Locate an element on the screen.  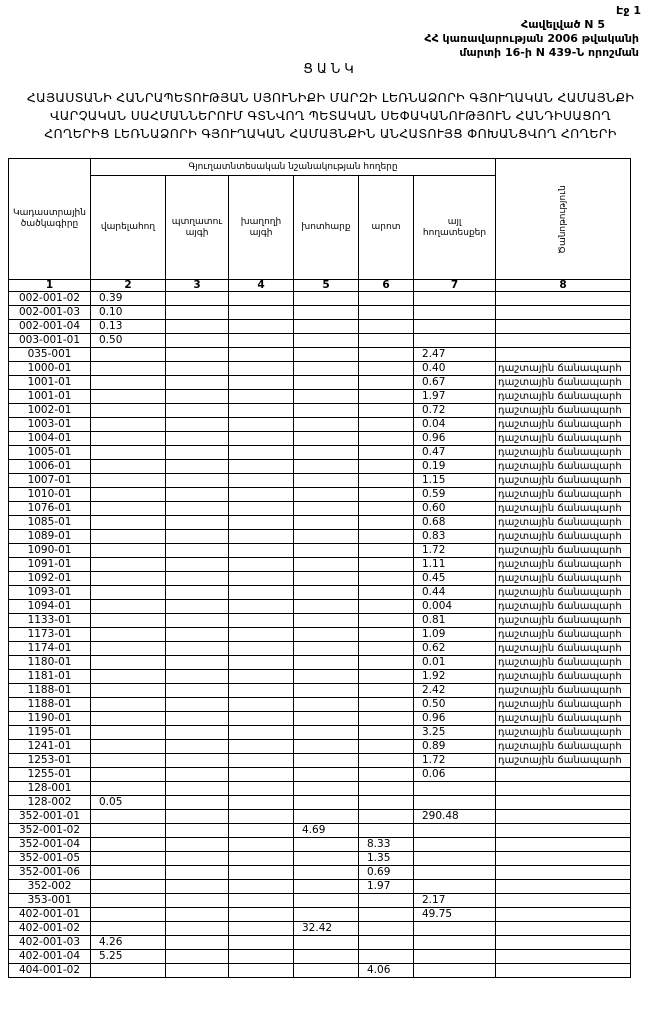
cadastral-code: 1188-01 is located at coordinates (49, 704).